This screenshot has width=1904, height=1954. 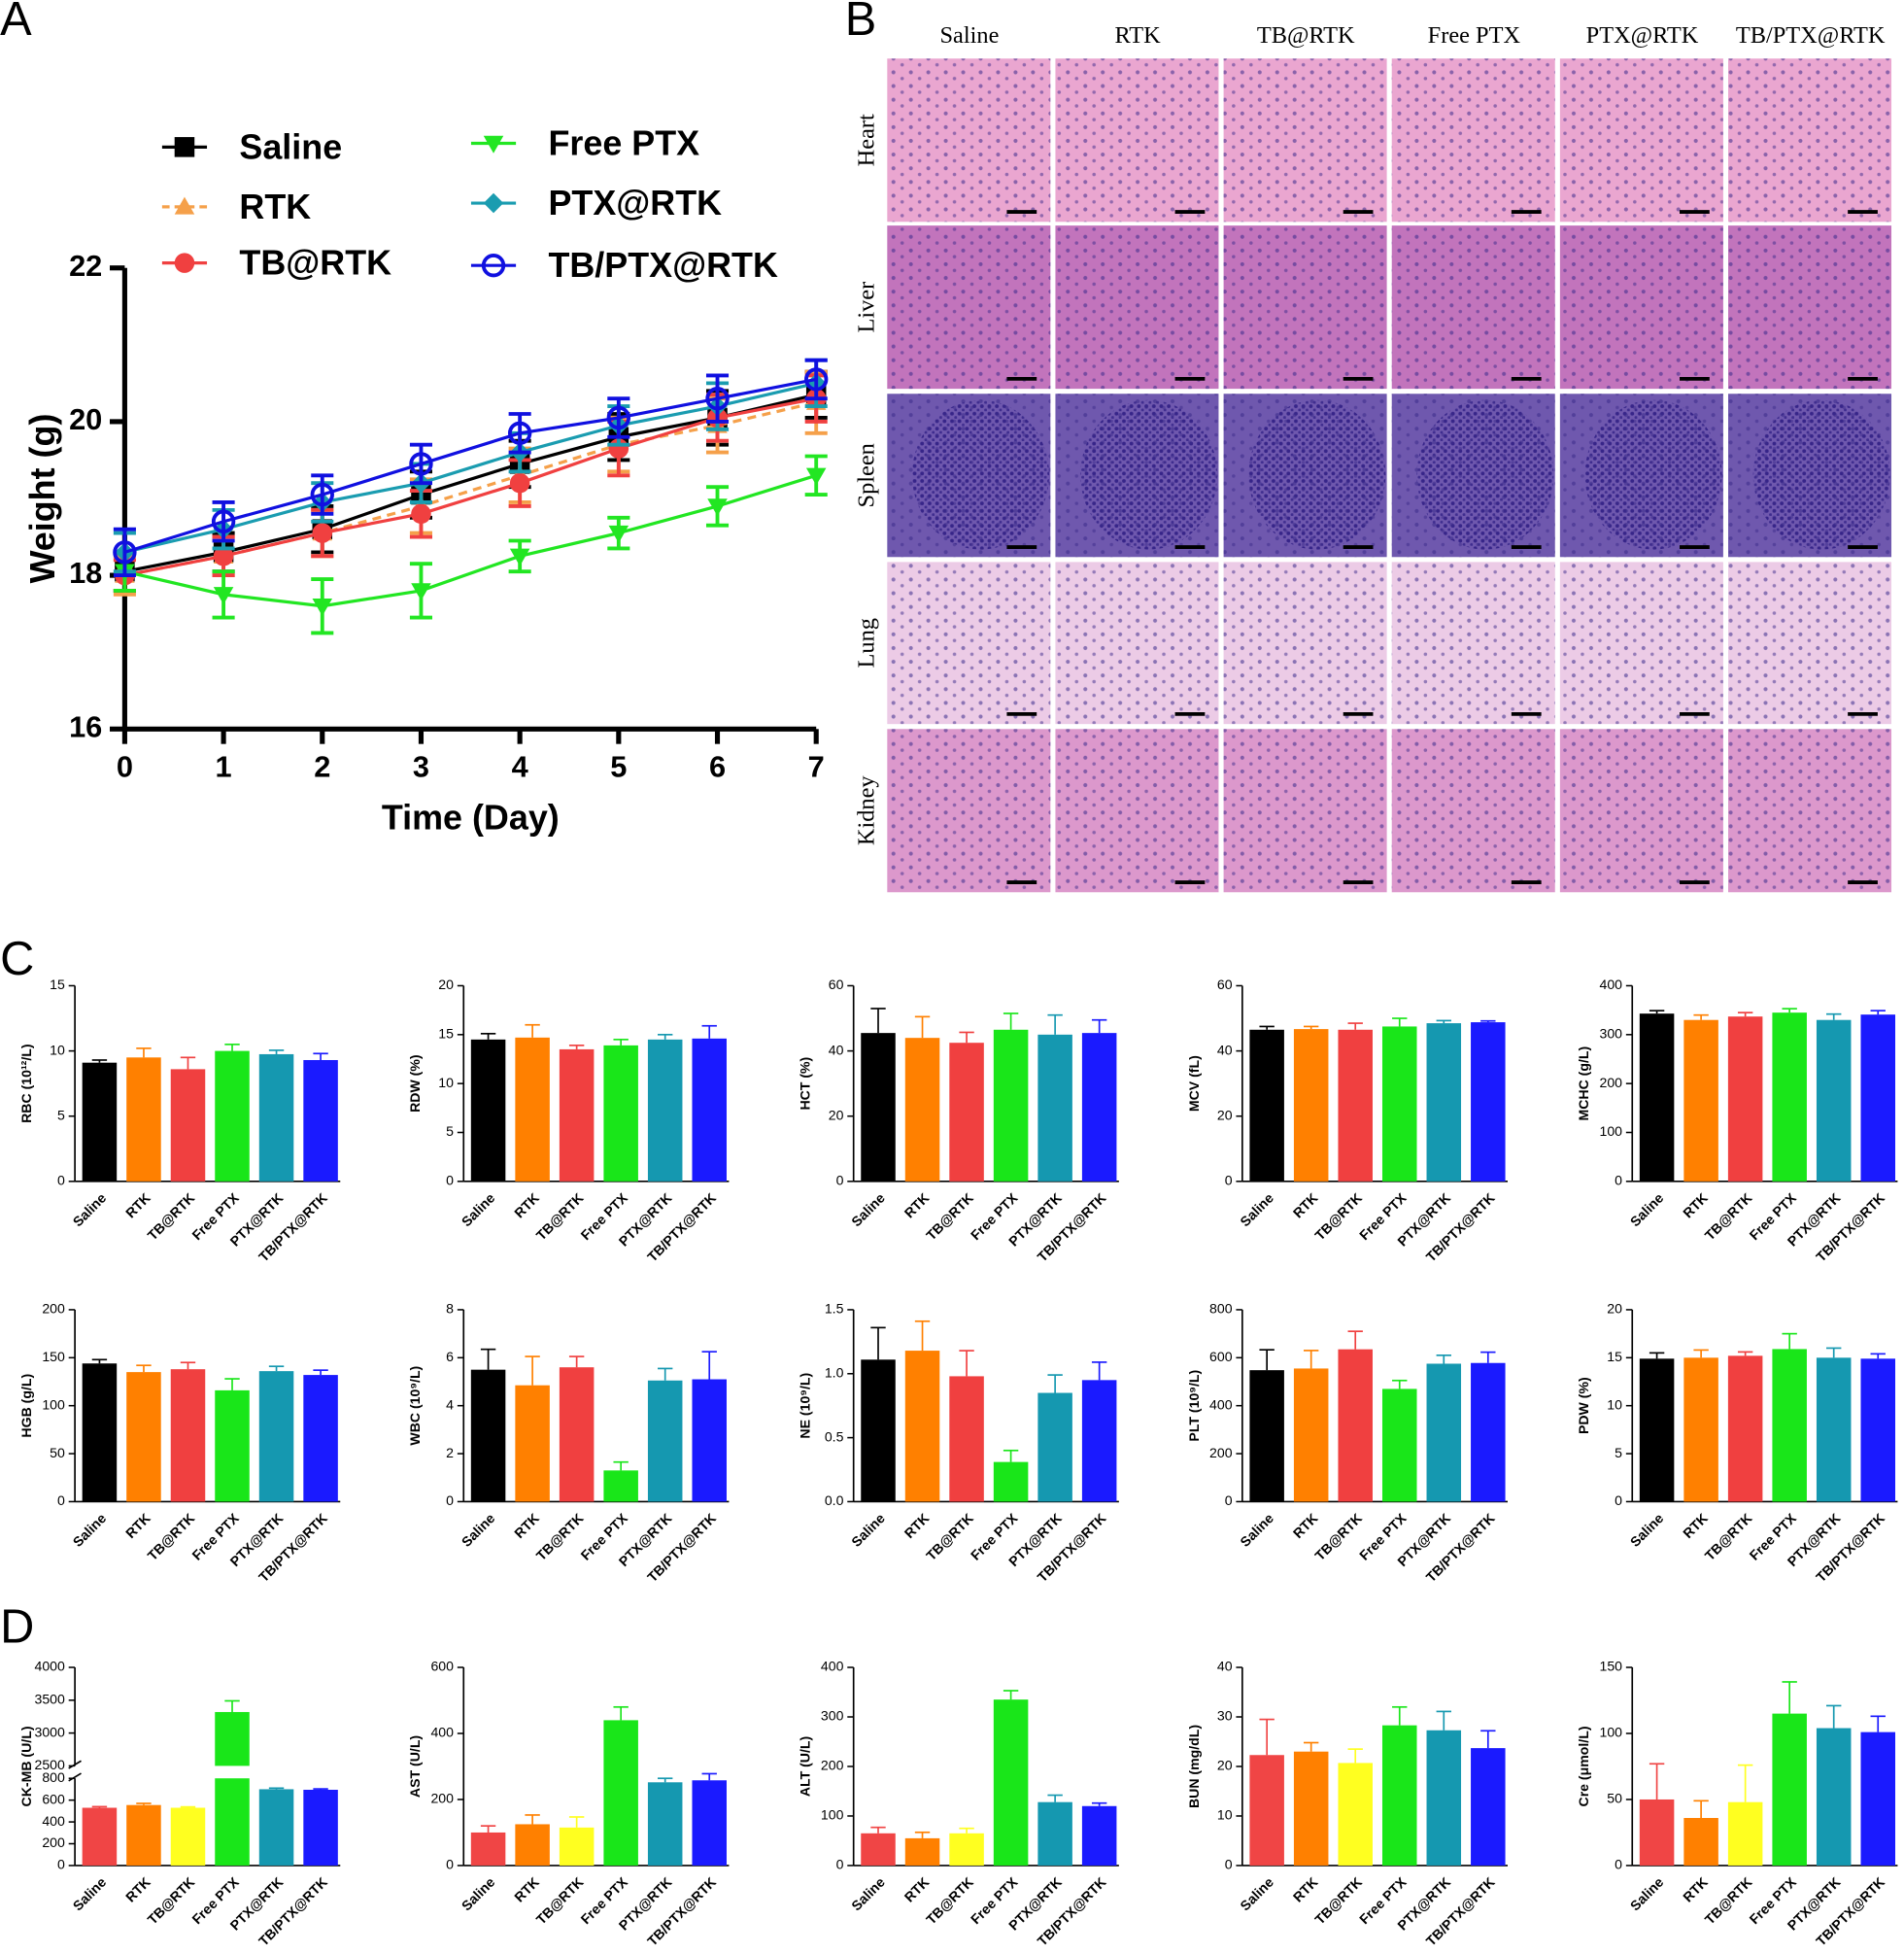 What do you see at coordinates (970, 35) in the screenshot?
I see `column-label: Saline` at bounding box center [970, 35].